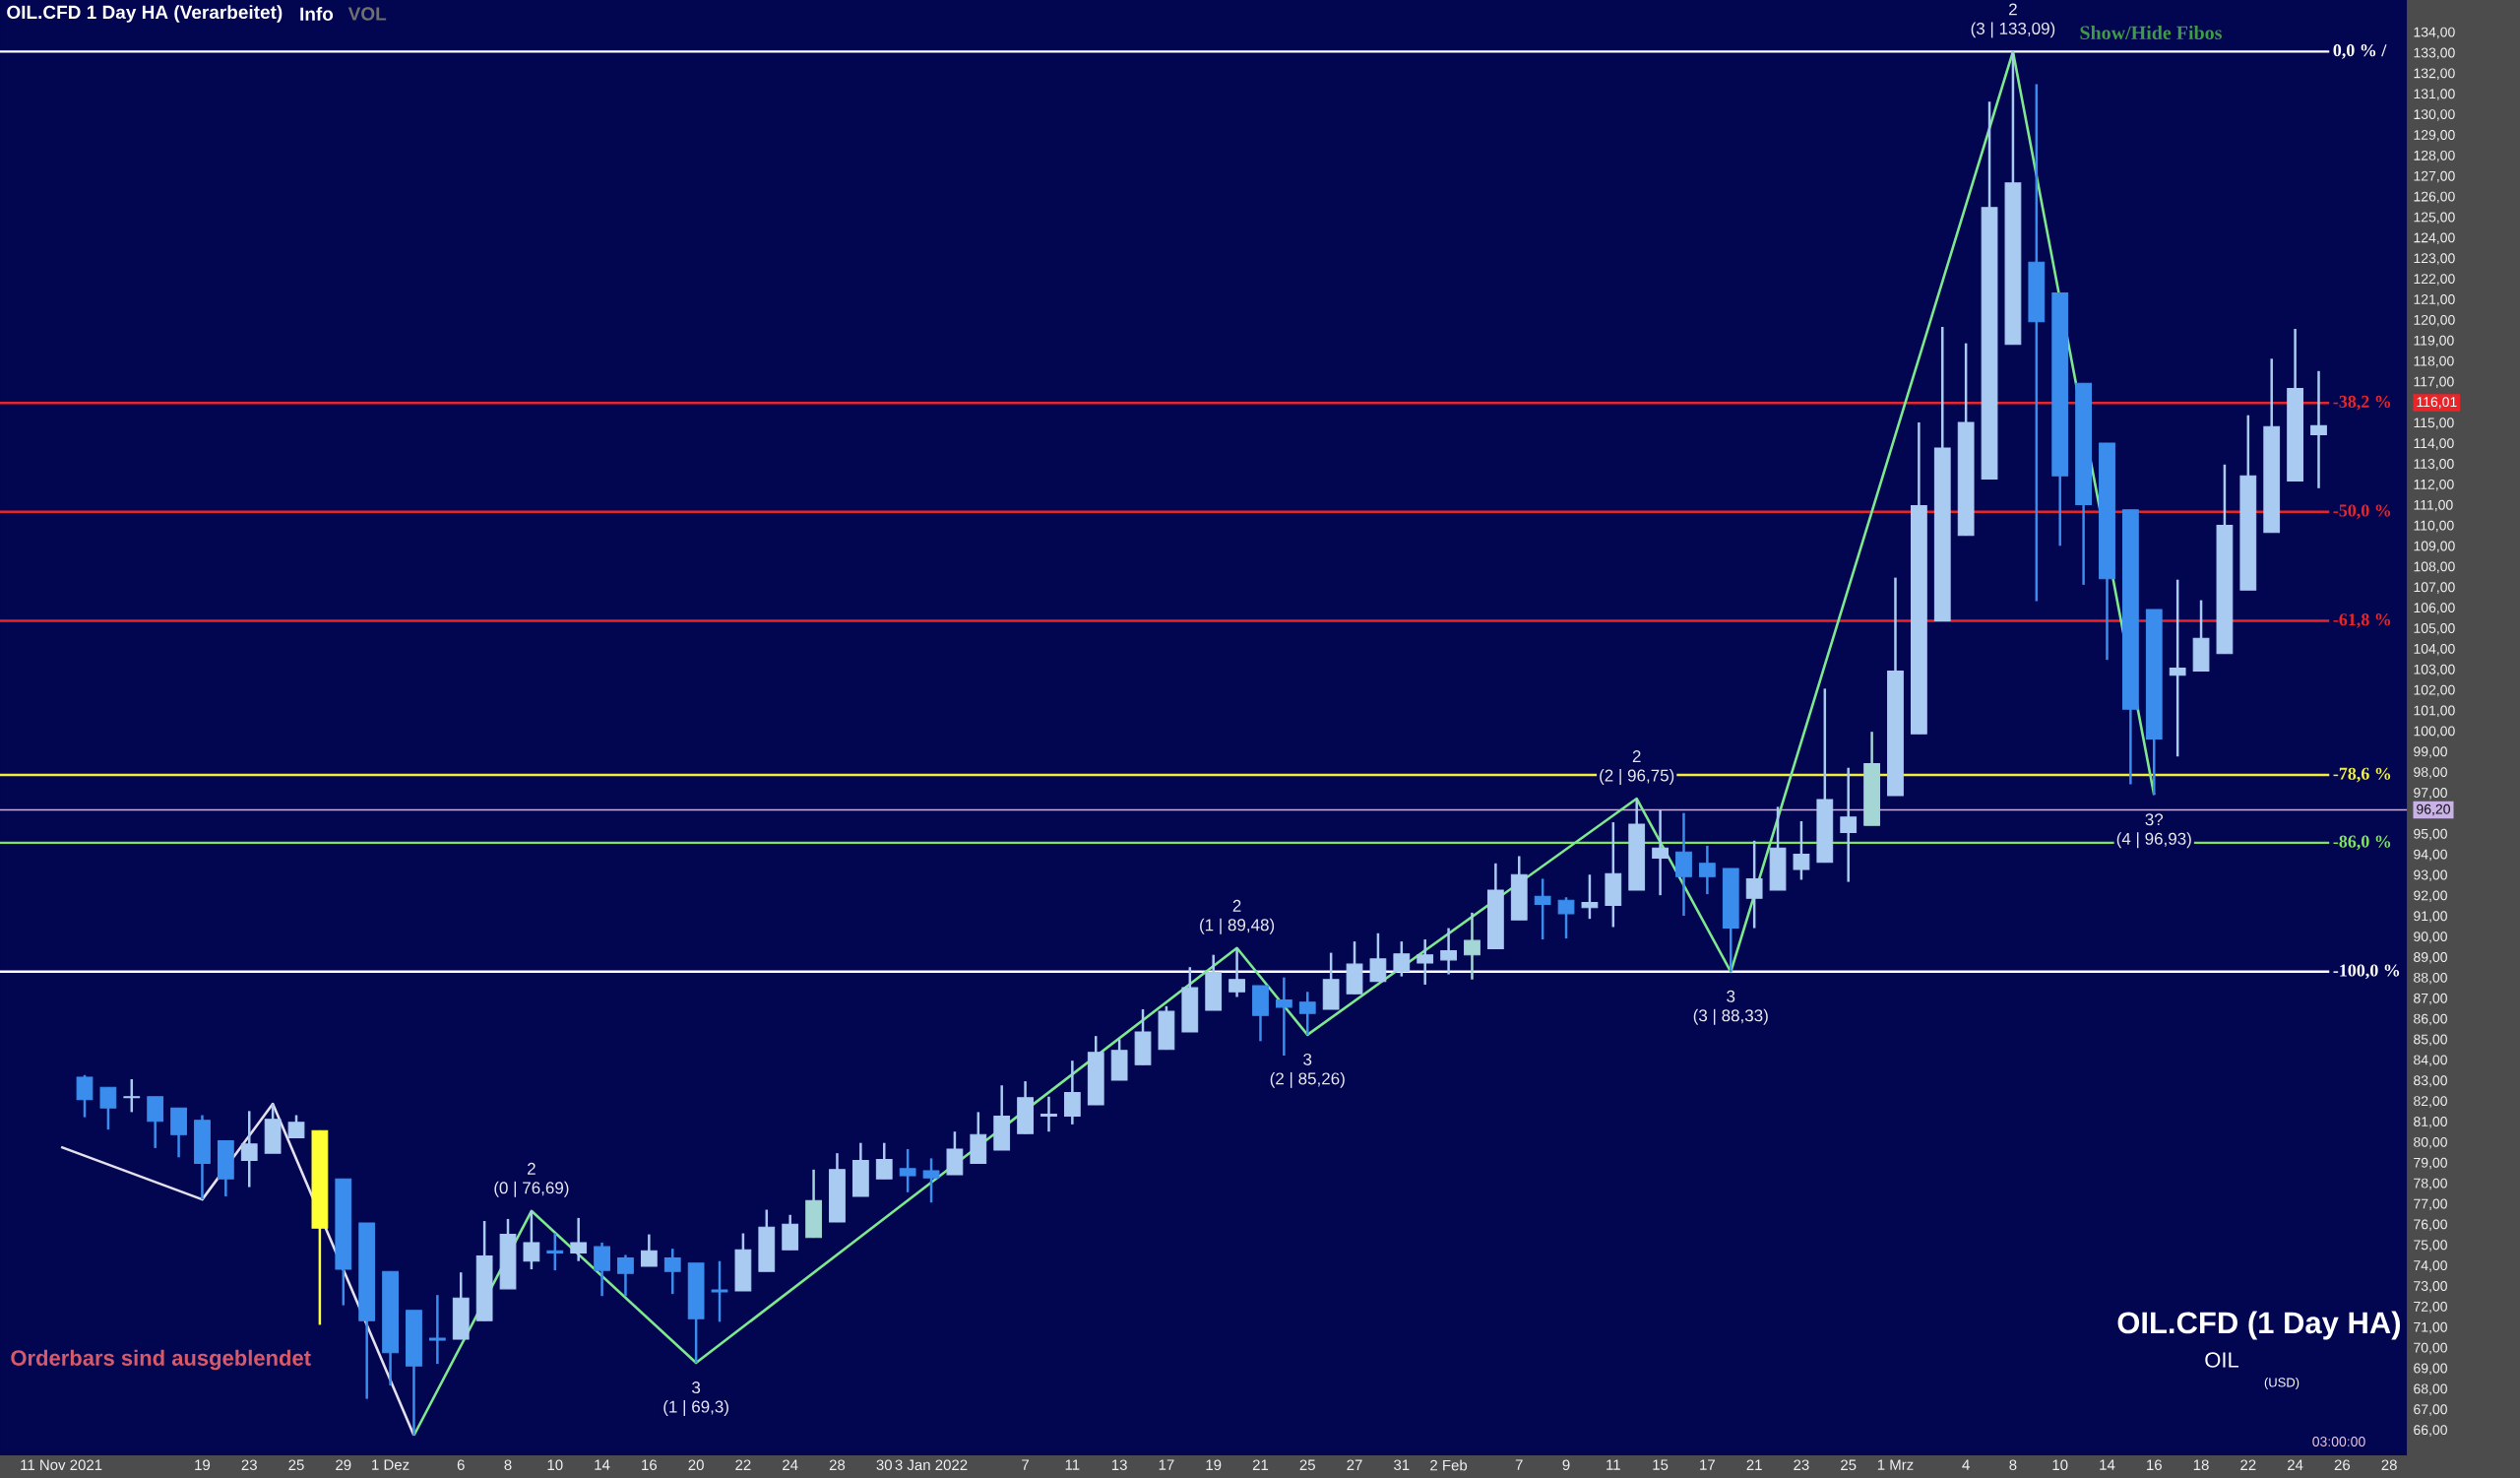 The height and width of the screenshot is (1478, 2520). Describe the element at coordinates (2430, 1431) in the screenshot. I see `y-tick-label: 66,00` at that location.